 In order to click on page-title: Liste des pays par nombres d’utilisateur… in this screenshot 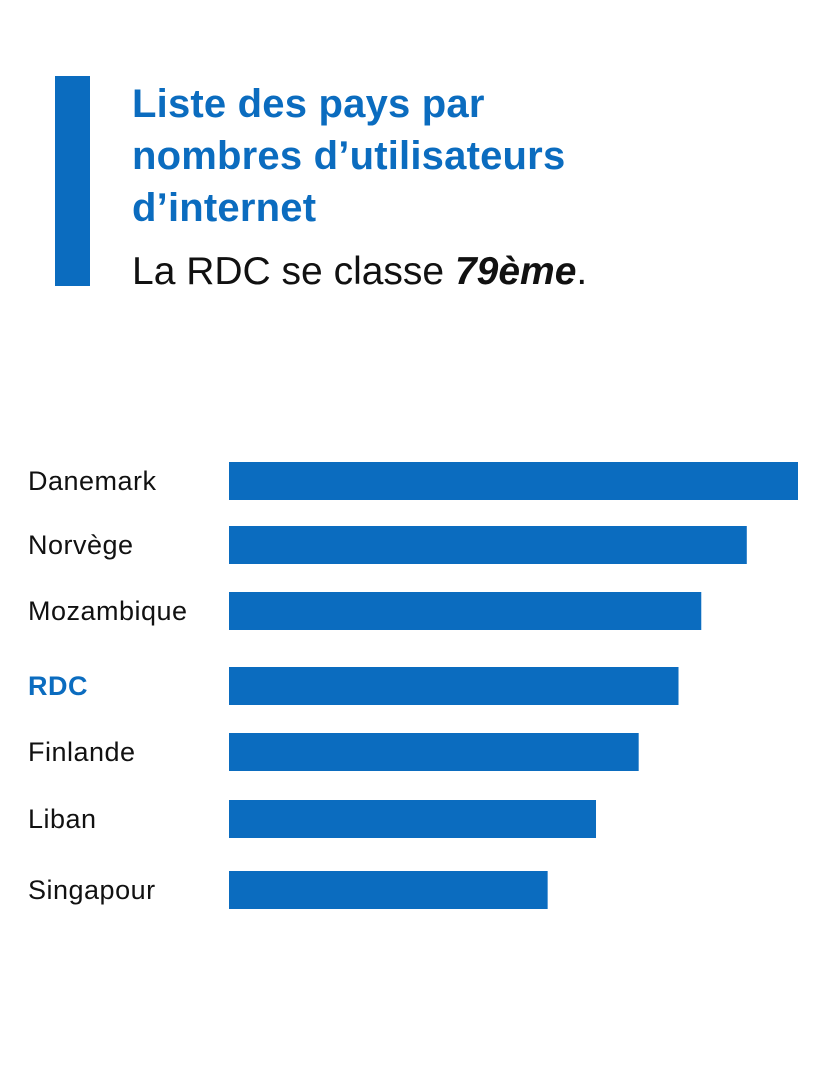, I will do `click(462, 156)`.